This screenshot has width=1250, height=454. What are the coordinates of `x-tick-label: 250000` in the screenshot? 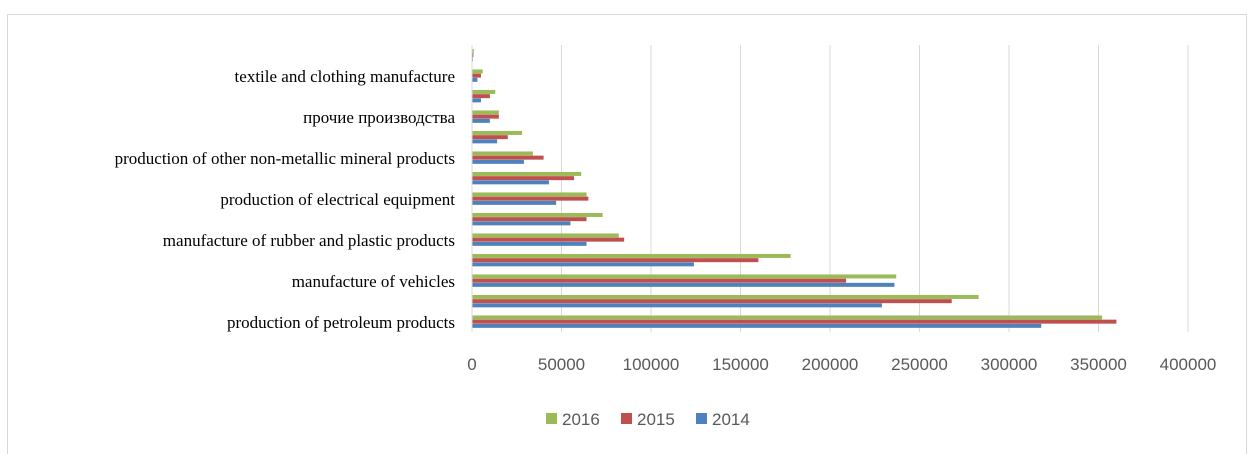 It's located at (919, 364).